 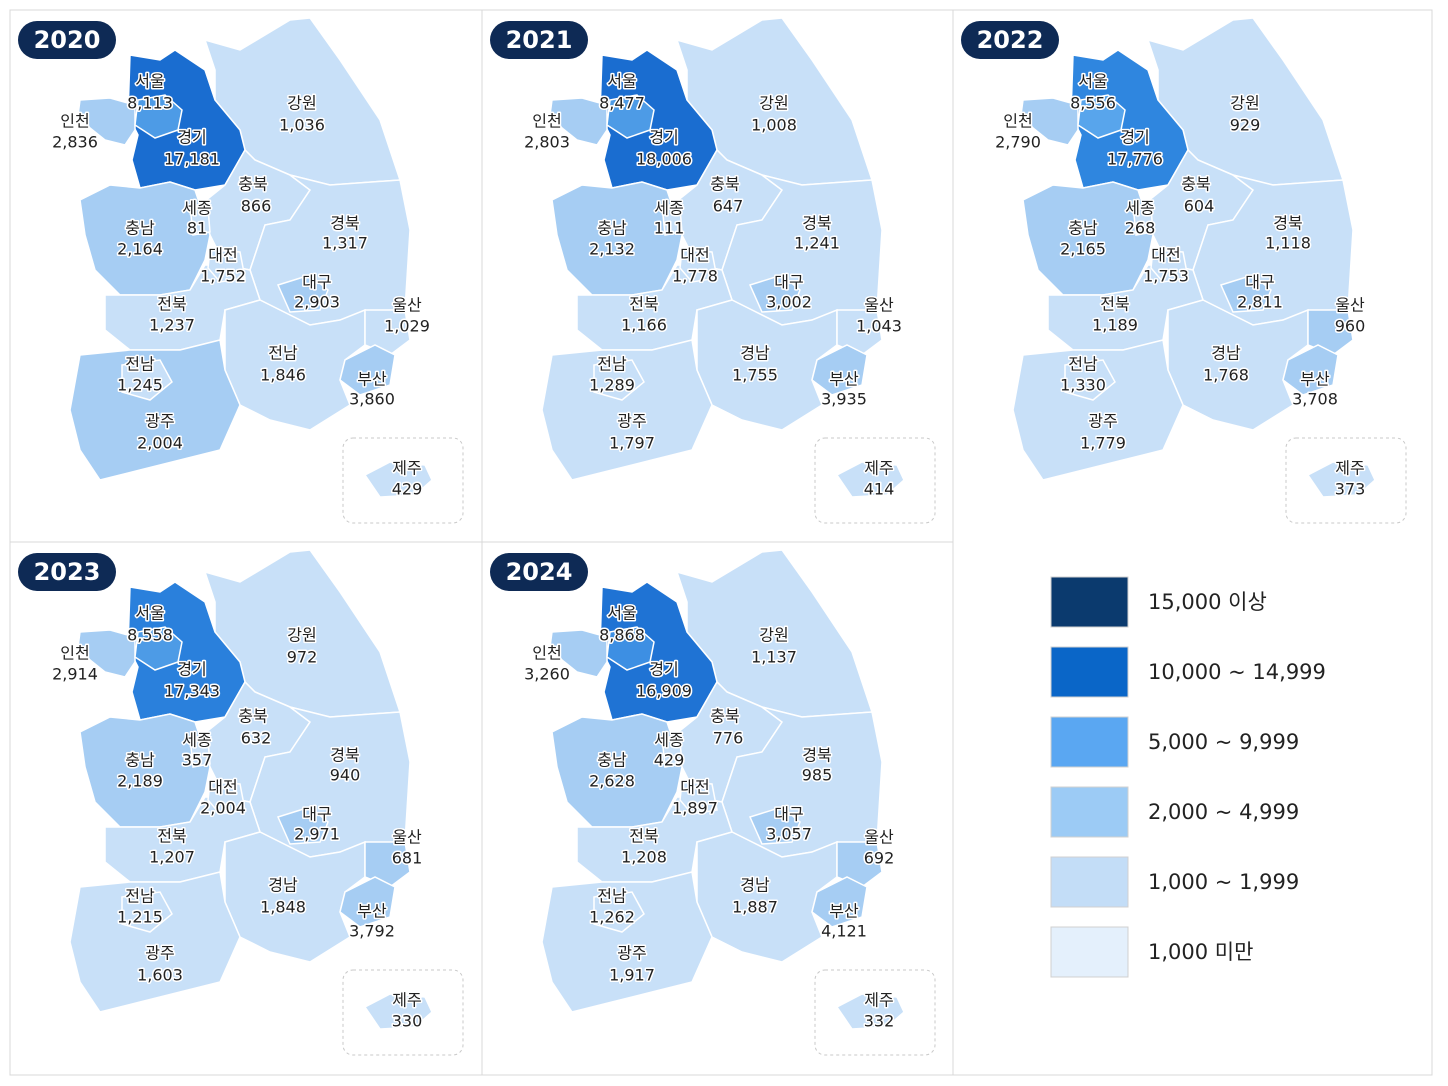 What do you see at coordinates (75, 142) in the screenshot?
I see `region-value: 2,836` at bounding box center [75, 142].